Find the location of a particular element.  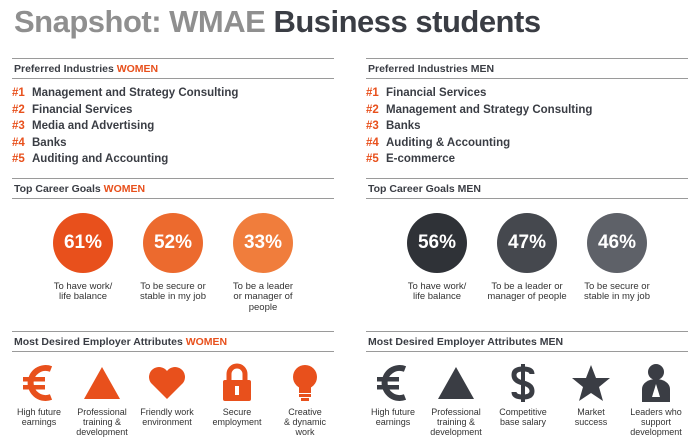

attribute-item: Secure employment is located at coordinates (237, 394).